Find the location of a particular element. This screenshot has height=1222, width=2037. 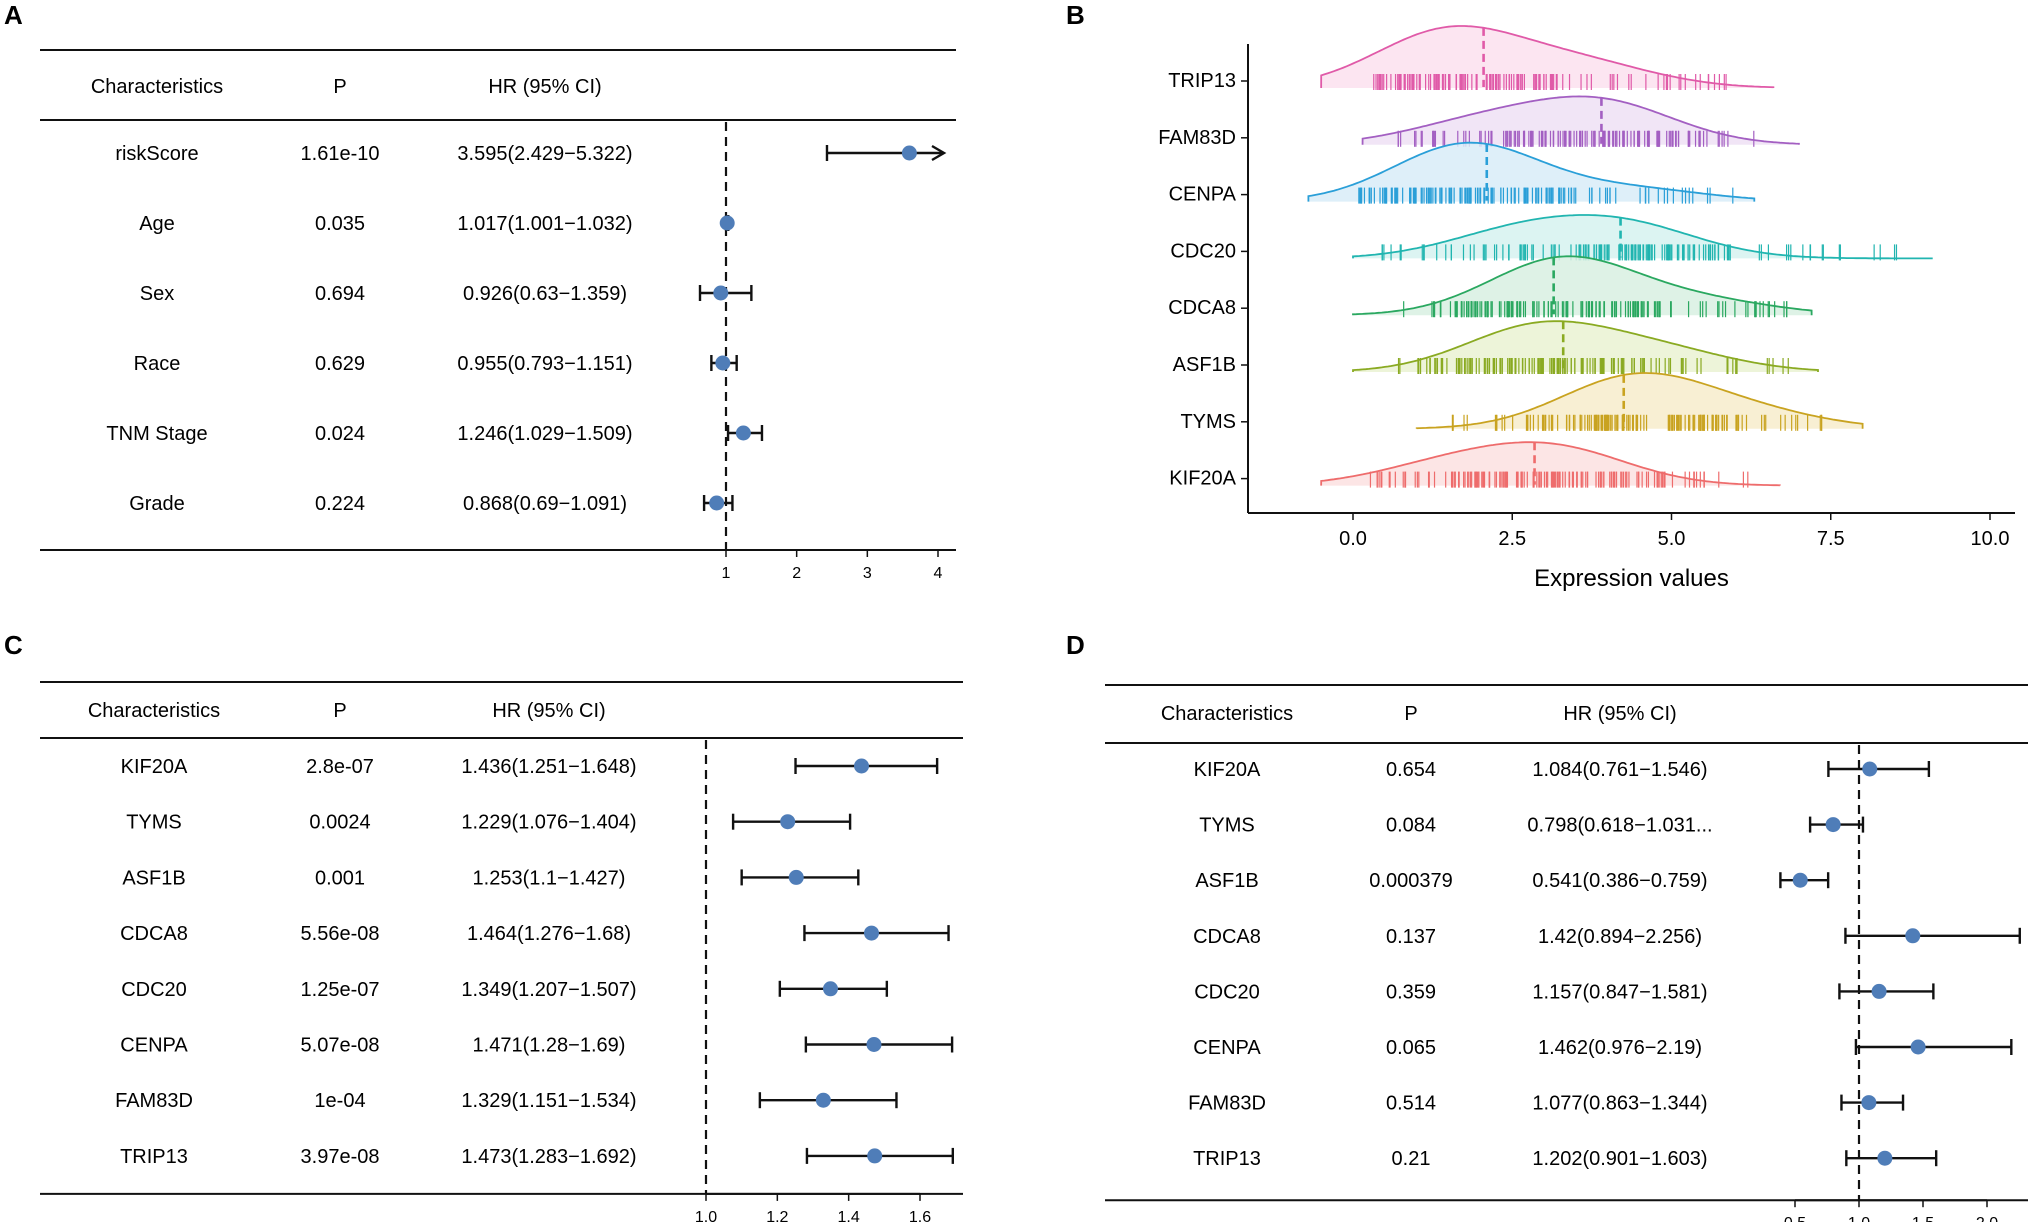

row-label: Race is located at coordinates (157, 364).